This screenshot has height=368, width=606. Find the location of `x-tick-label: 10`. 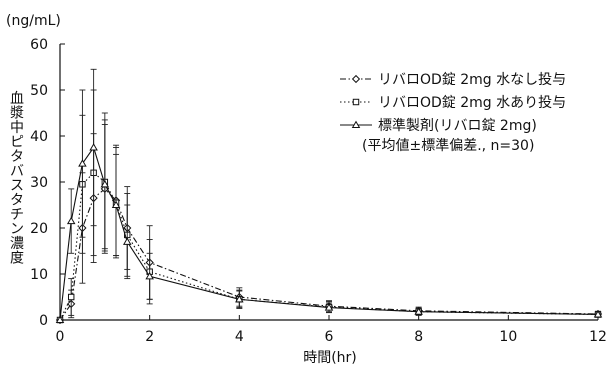

x-tick-label: 10 is located at coordinates (508, 337).